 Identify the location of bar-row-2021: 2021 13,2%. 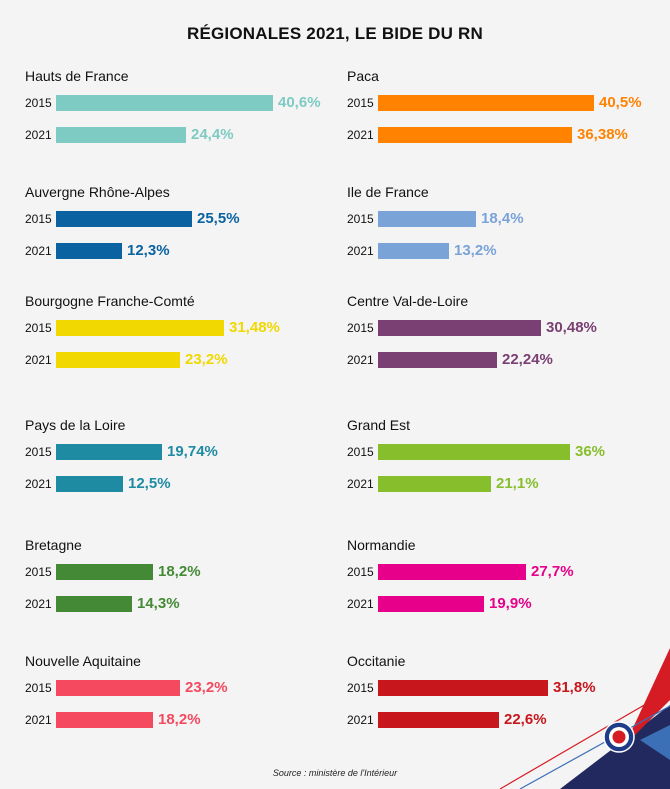
(502, 251).